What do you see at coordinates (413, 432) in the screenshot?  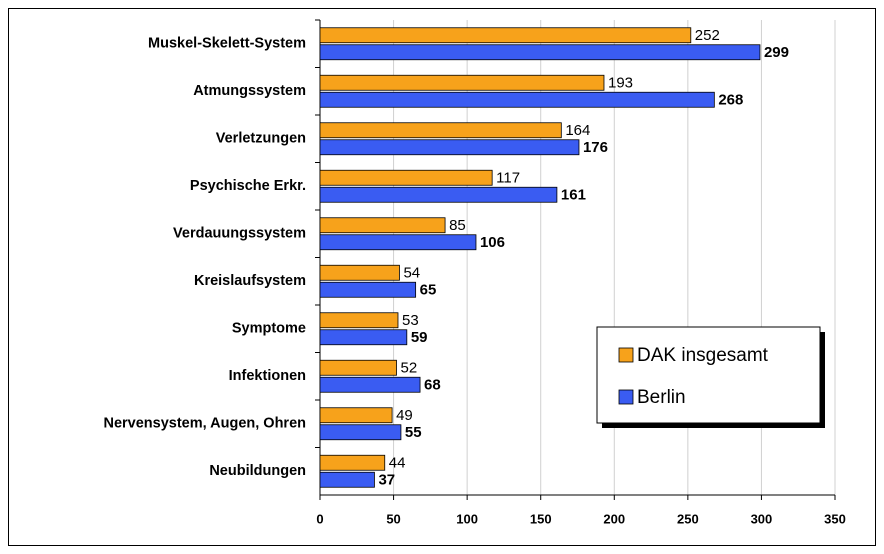 I see `value-label: 55` at bounding box center [413, 432].